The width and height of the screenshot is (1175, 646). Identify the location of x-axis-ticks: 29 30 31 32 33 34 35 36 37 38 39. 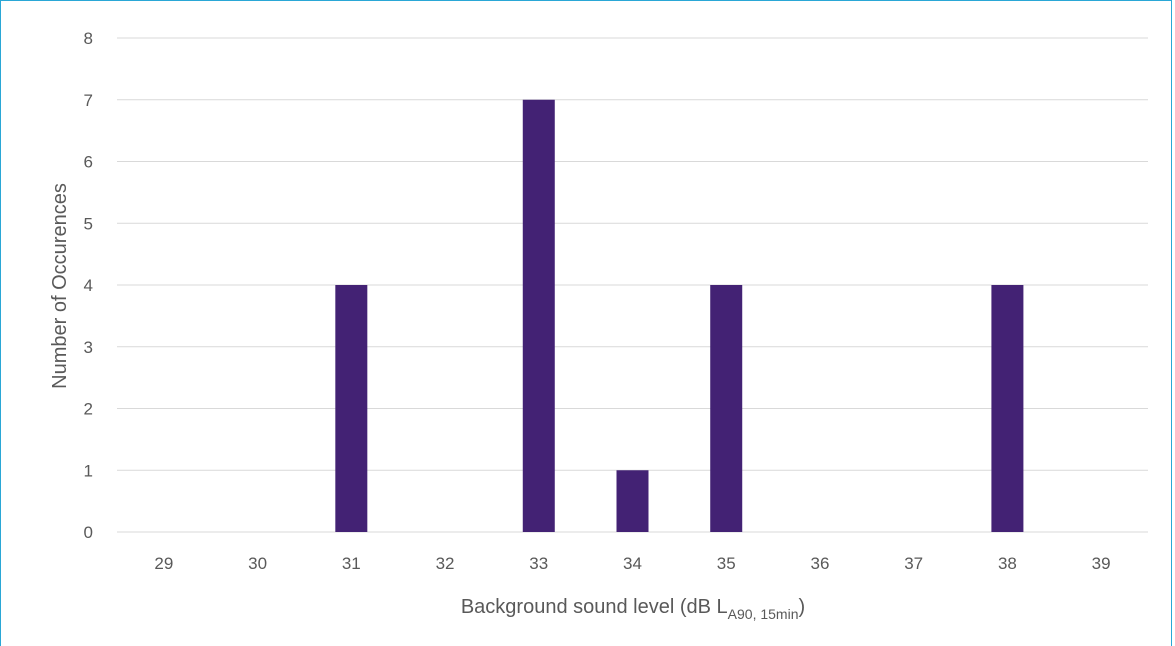
(632, 563).